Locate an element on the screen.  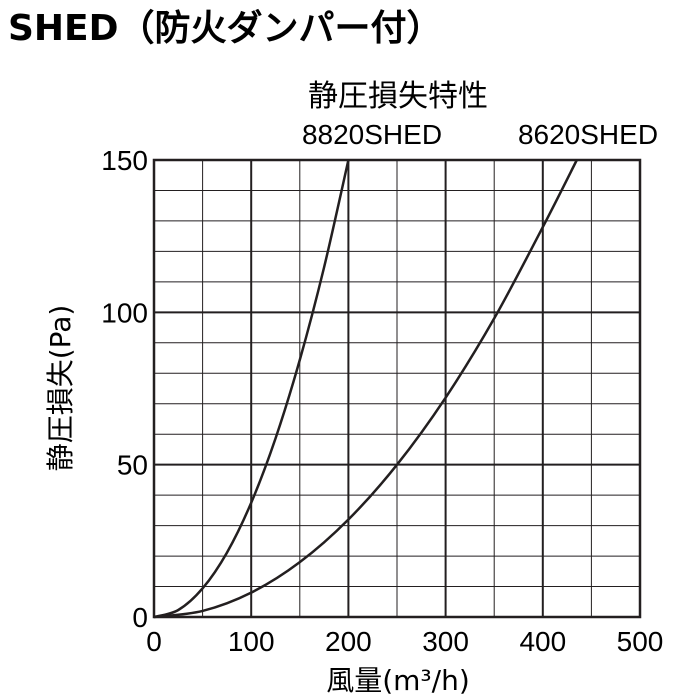
x-tick-label: 500 is located at coordinates (640, 641).